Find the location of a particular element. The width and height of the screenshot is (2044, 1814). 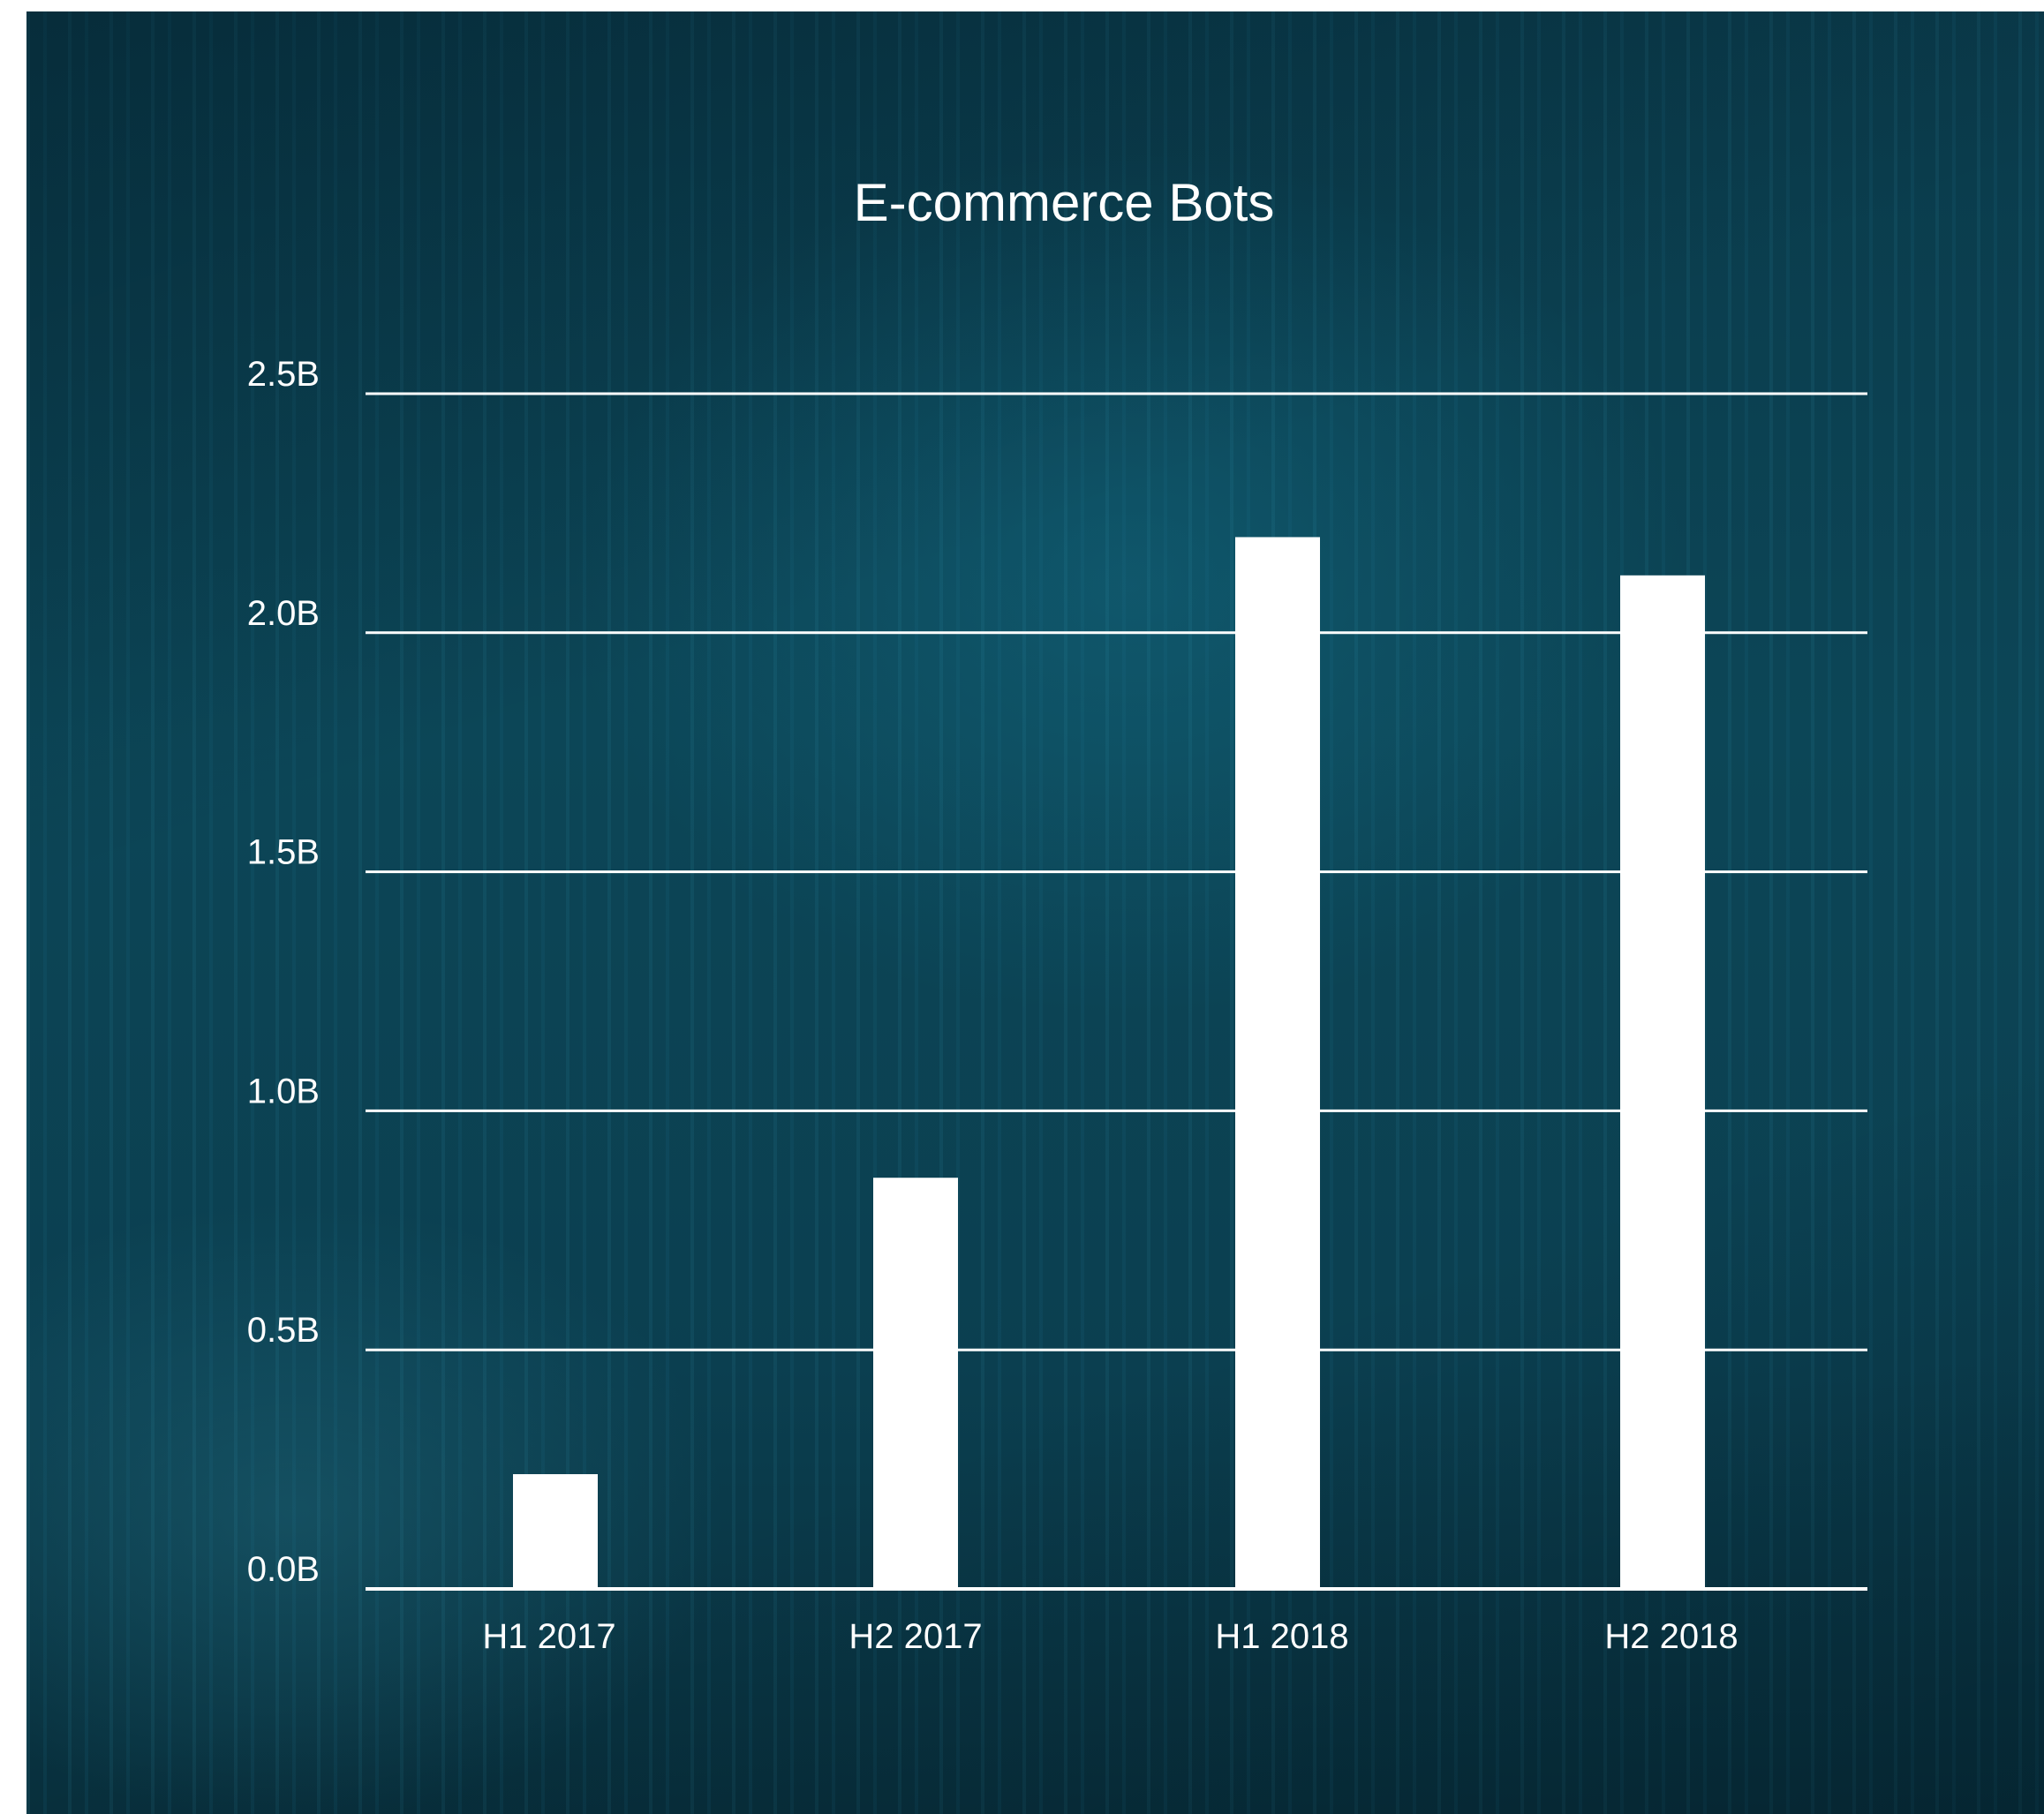

x-axis-ticks: H1 2017 H2 2017 H1 2018 H2 2018 is located at coordinates (1110, 1637).